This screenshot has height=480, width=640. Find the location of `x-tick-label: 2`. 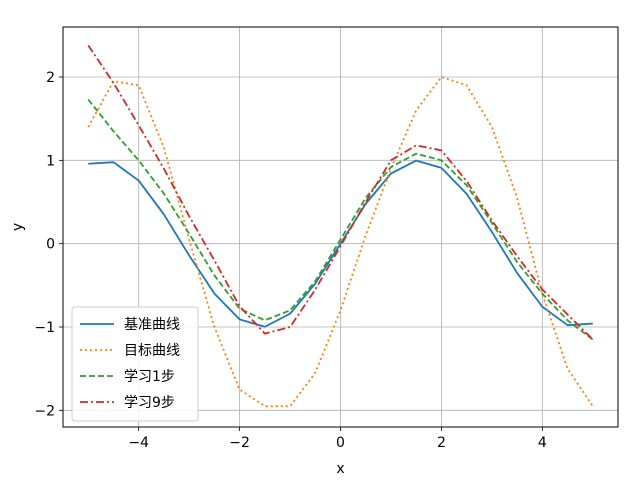

x-tick-label: 2 is located at coordinates (441, 443).